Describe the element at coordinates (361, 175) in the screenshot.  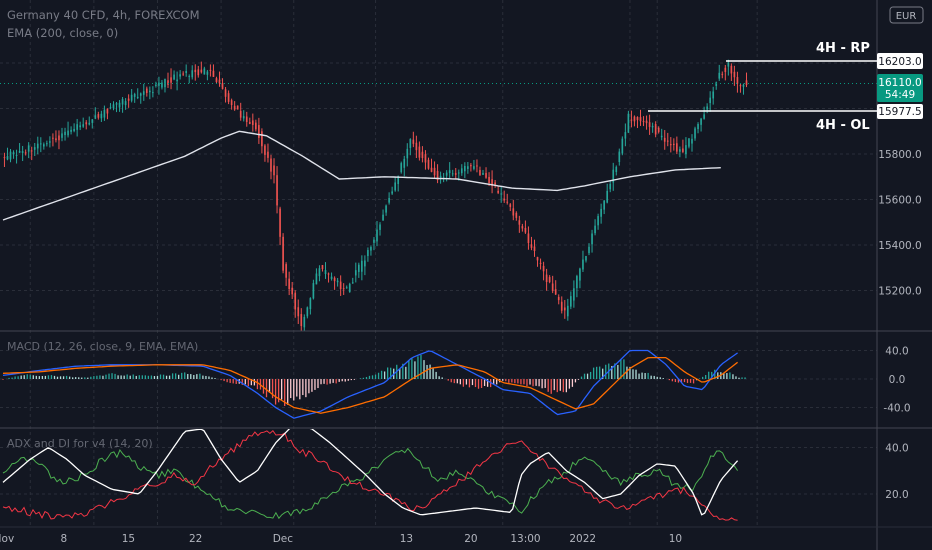
I see `ema-200-line` at that location.